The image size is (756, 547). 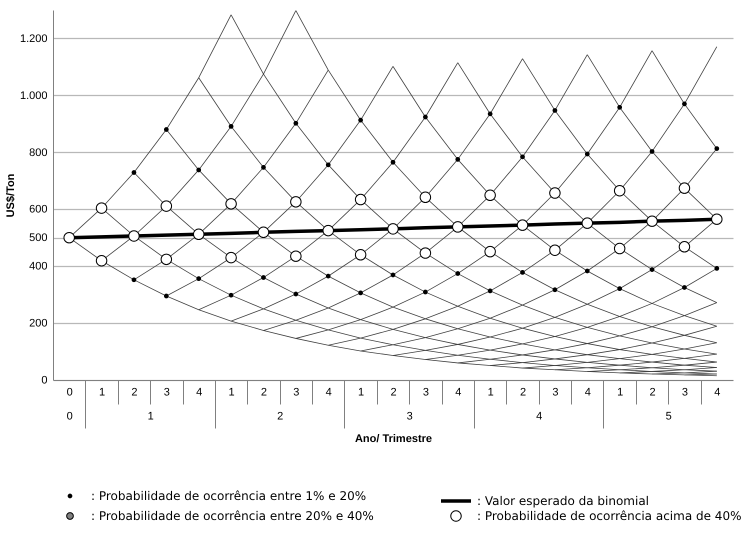 I want to click on text: 4, so click(x=539, y=416).